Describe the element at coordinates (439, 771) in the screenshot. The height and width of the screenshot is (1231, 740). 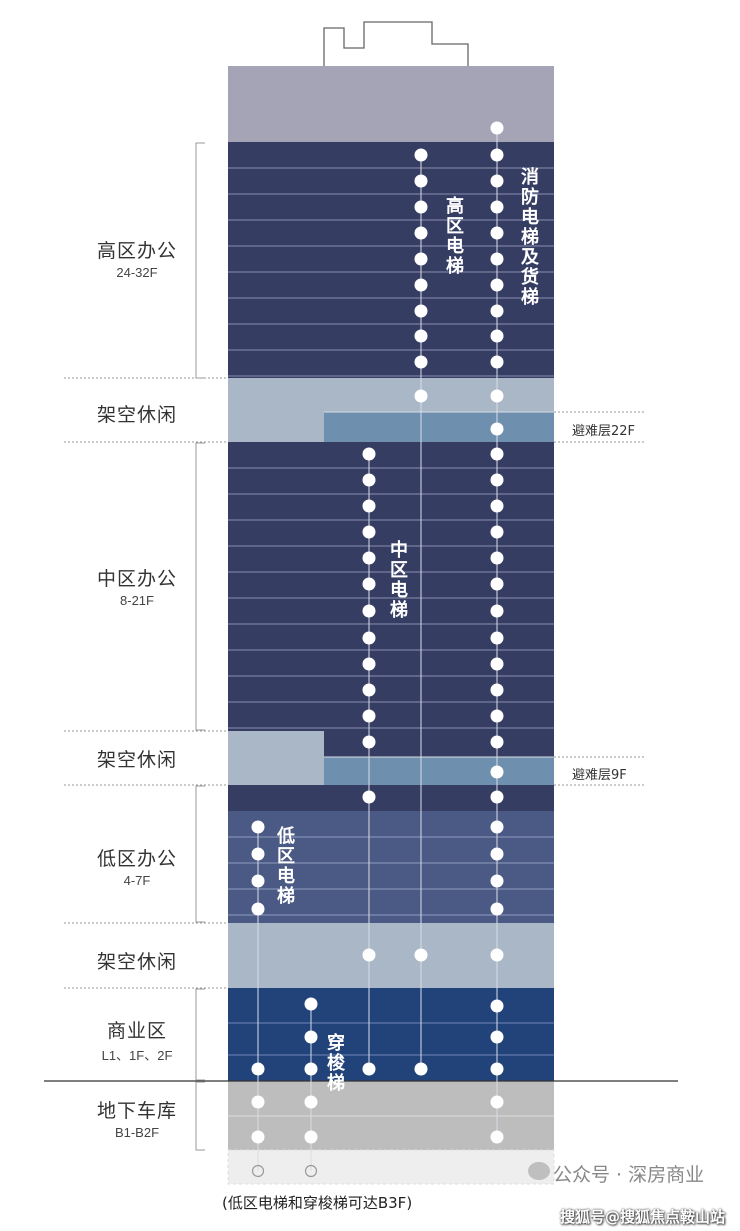
I see `refuge-9f-block` at that location.